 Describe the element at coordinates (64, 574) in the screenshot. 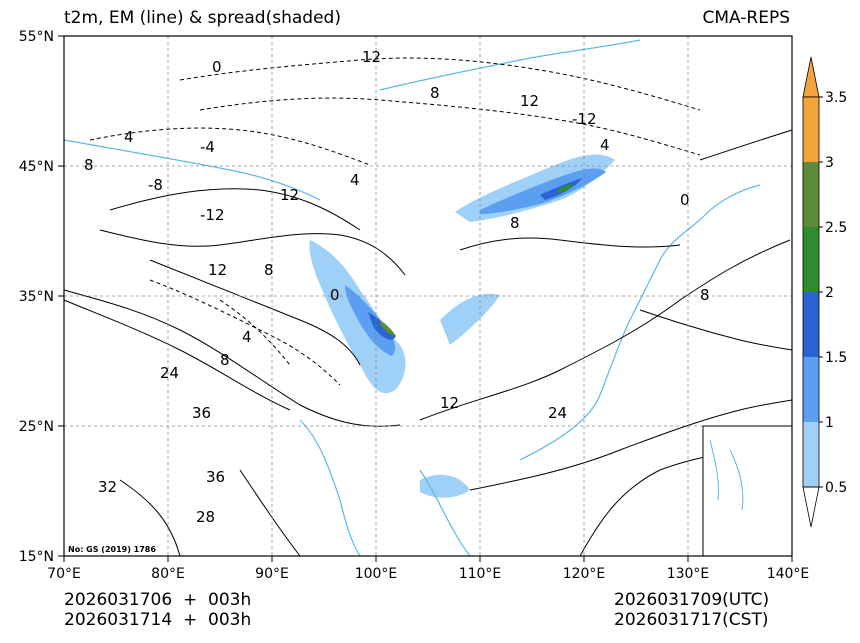

I see `lon-label: 70°E` at that location.